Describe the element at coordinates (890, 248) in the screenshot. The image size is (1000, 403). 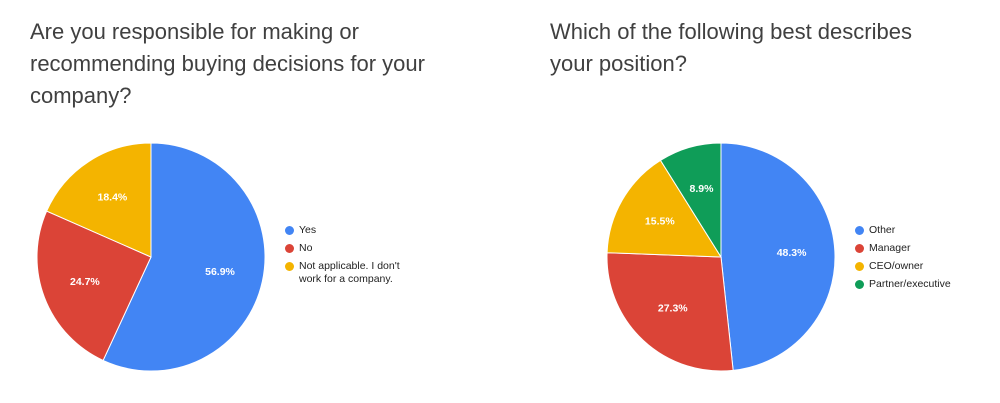
I see `legend-label: Manager` at that location.